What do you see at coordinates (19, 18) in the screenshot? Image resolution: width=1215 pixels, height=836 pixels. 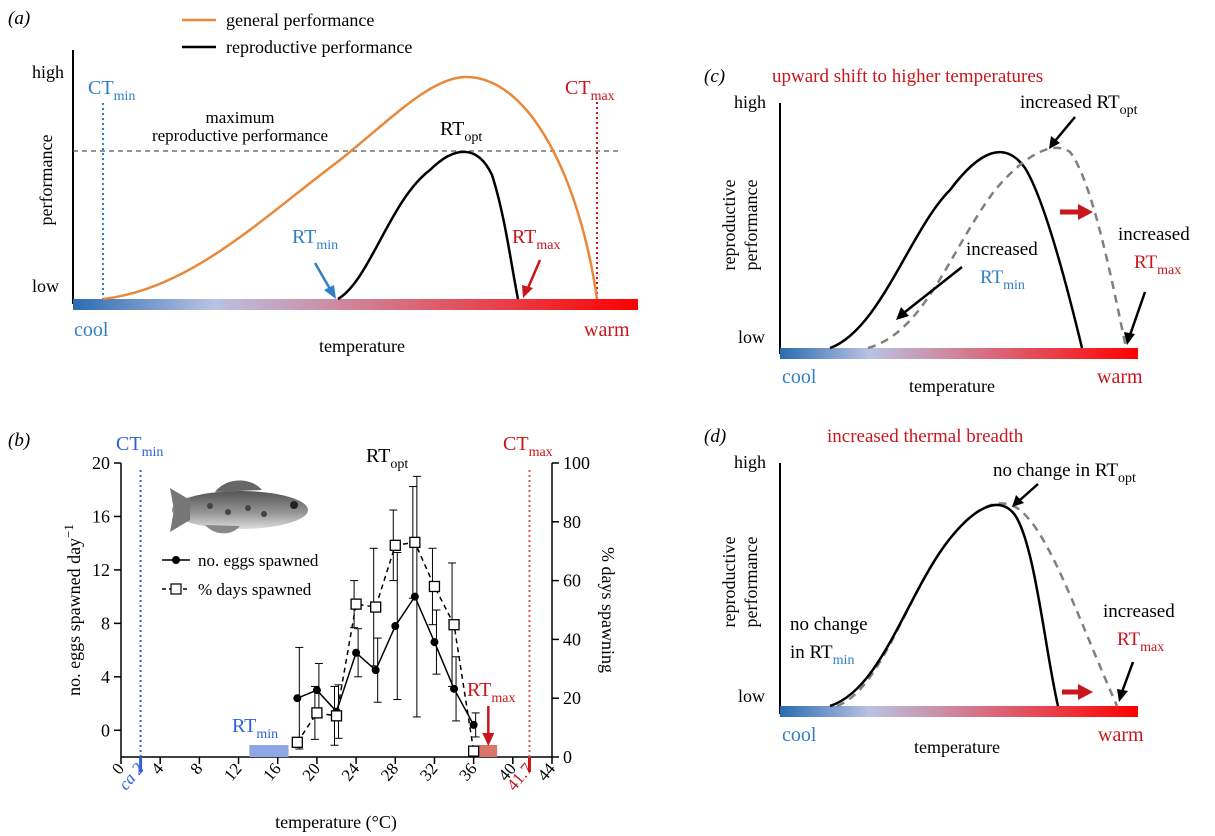 I see `panel-a-label: (a)` at bounding box center [19, 18].